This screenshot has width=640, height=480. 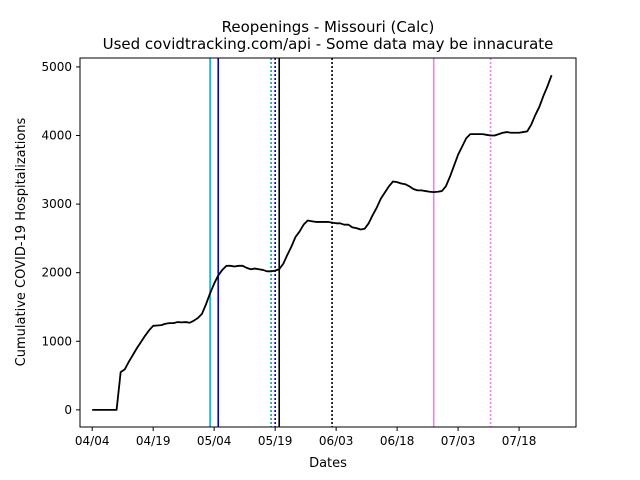 I want to click on y-tick-label: 3000, so click(x=56, y=204).